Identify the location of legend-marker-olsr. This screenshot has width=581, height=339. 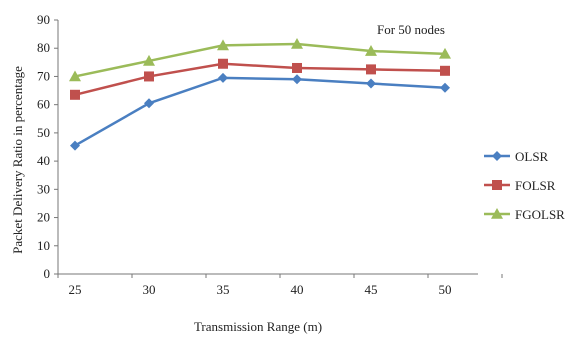
(497, 156).